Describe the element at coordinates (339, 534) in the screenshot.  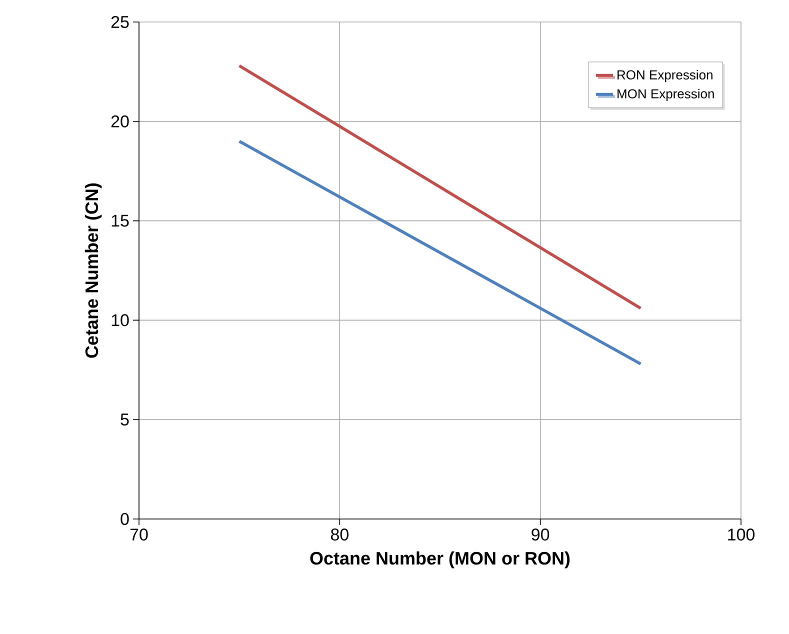
I see `x-tick-label: 80` at that location.